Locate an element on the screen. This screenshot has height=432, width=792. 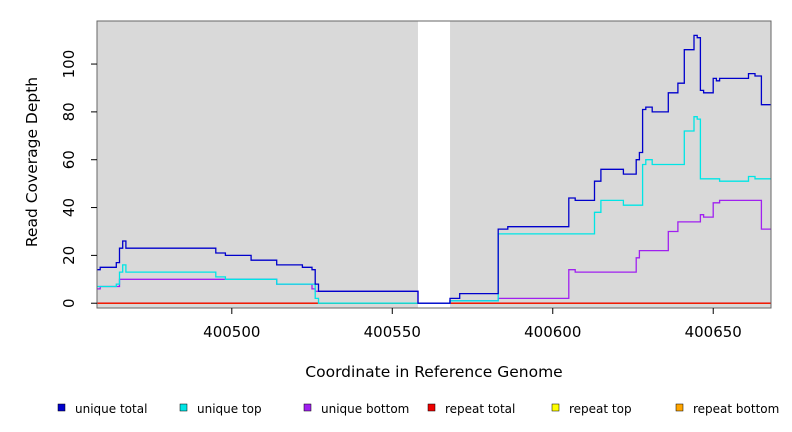
x-tick-label: 400650 is located at coordinates (713, 332).